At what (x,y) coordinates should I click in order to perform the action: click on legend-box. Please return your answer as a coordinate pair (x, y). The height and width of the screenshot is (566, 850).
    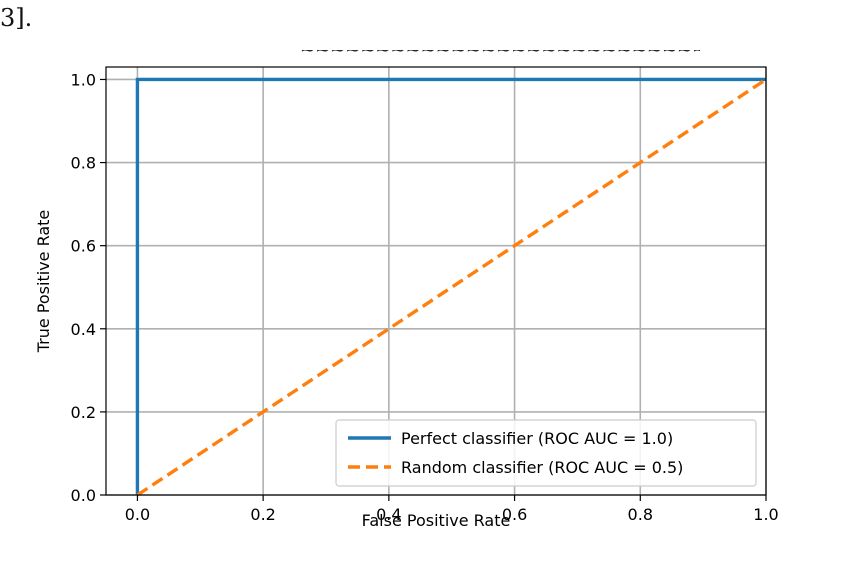
    Looking at the image, I should click on (546, 453).